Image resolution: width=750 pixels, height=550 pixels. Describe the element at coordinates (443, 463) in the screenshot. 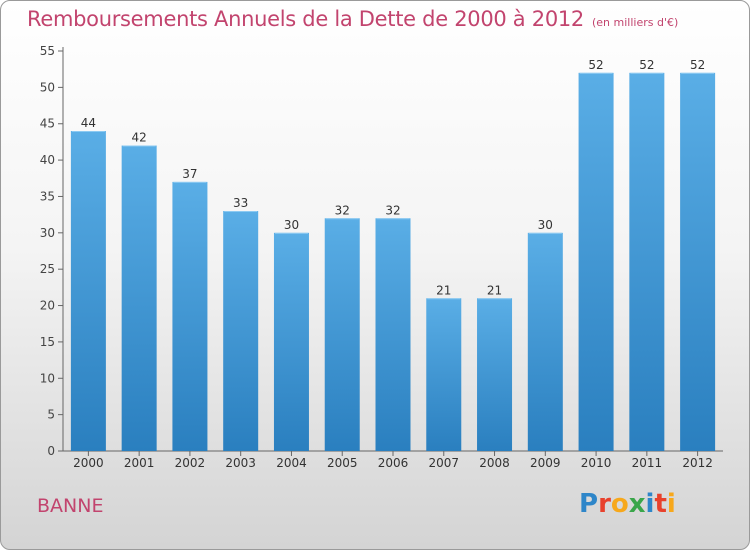

I see `x-tick-label: 2007` at that location.